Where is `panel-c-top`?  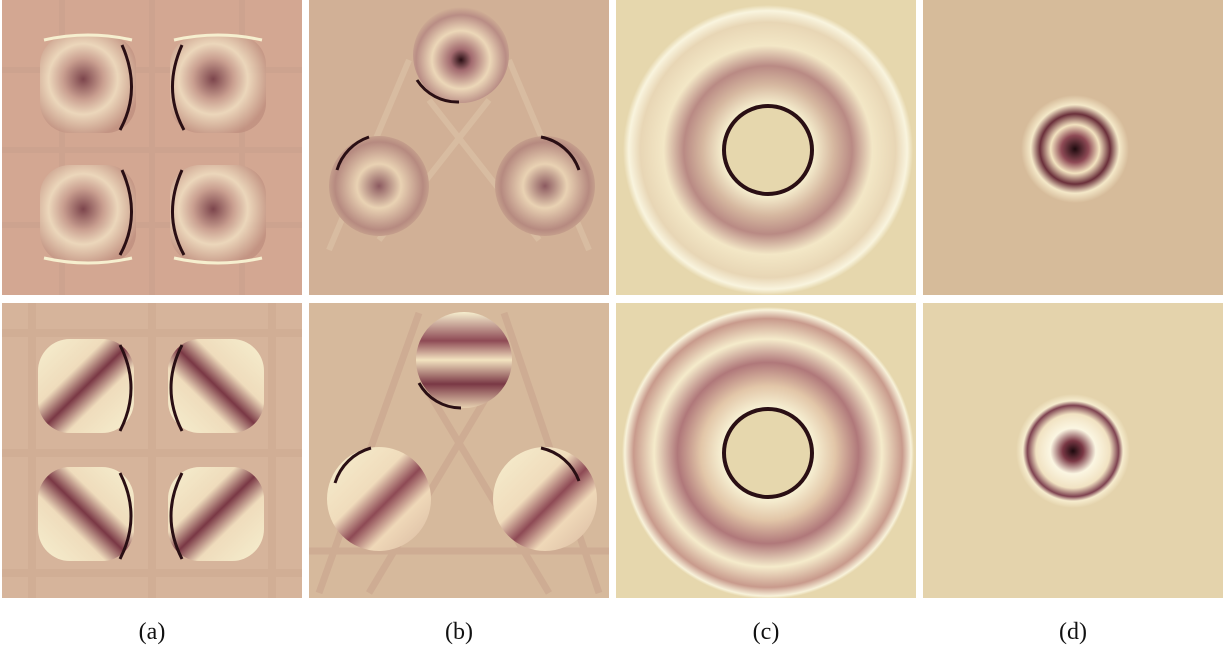 panel-c-top is located at coordinates (766, 147).